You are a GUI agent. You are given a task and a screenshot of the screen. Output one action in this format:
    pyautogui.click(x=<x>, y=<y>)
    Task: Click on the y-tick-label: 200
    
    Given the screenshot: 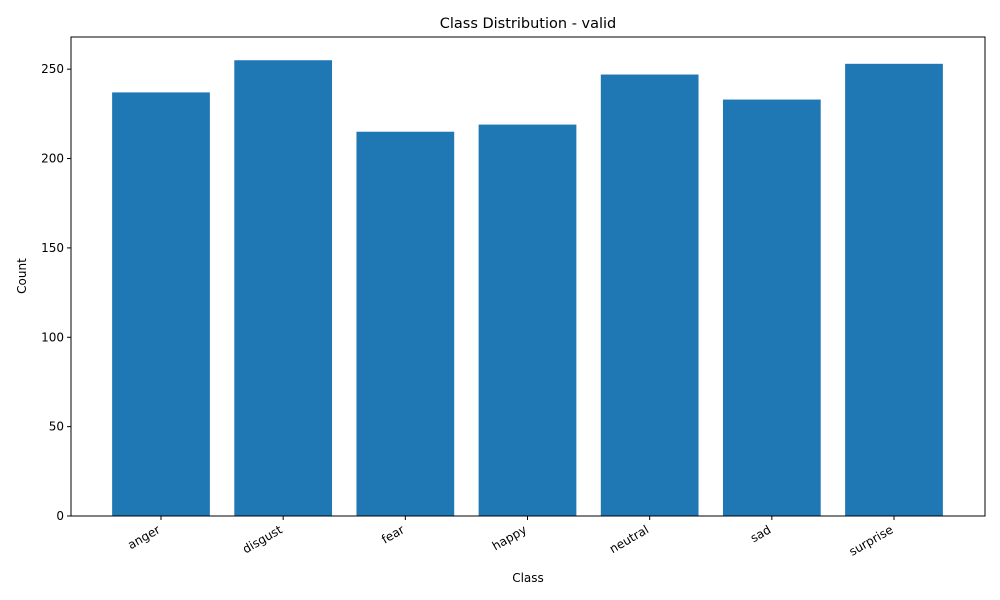 What is the action you would take?
    pyautogui.click(x=52, y=159)
    